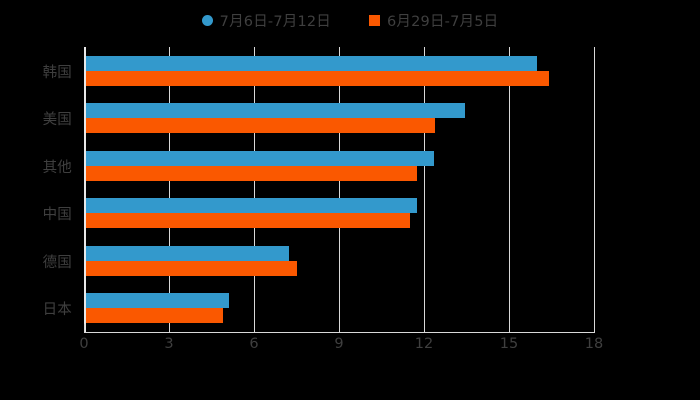 The width and height of the screenshot is (700, 400). What do you see at coordinates (260, 126) in the screenshot?
I see `bar-美国-series-1` at bounding box center [260, 126].